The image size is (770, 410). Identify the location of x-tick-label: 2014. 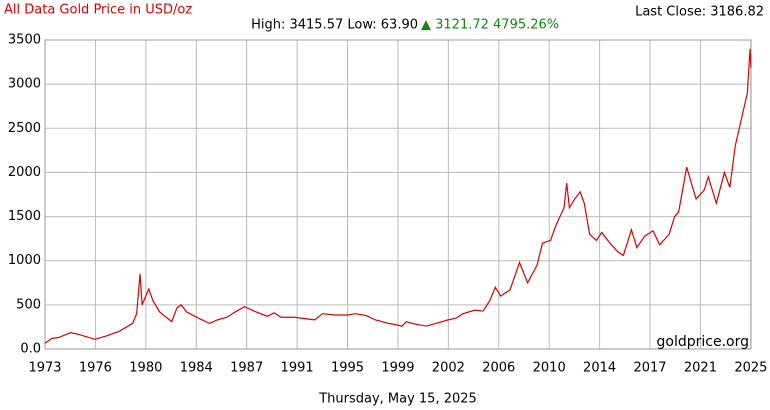
(599, 368).